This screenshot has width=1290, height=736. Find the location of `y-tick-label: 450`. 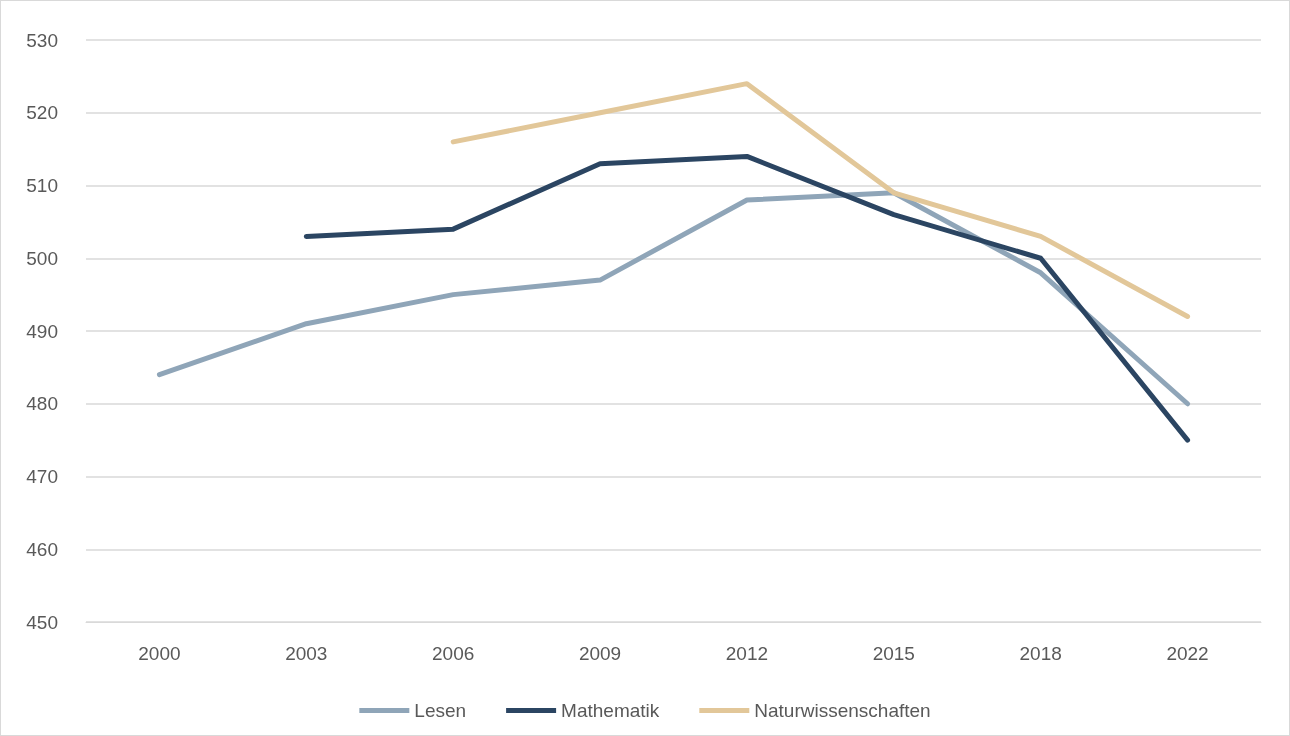

y-tick-label: 450 is located at coordinates (42, 622).